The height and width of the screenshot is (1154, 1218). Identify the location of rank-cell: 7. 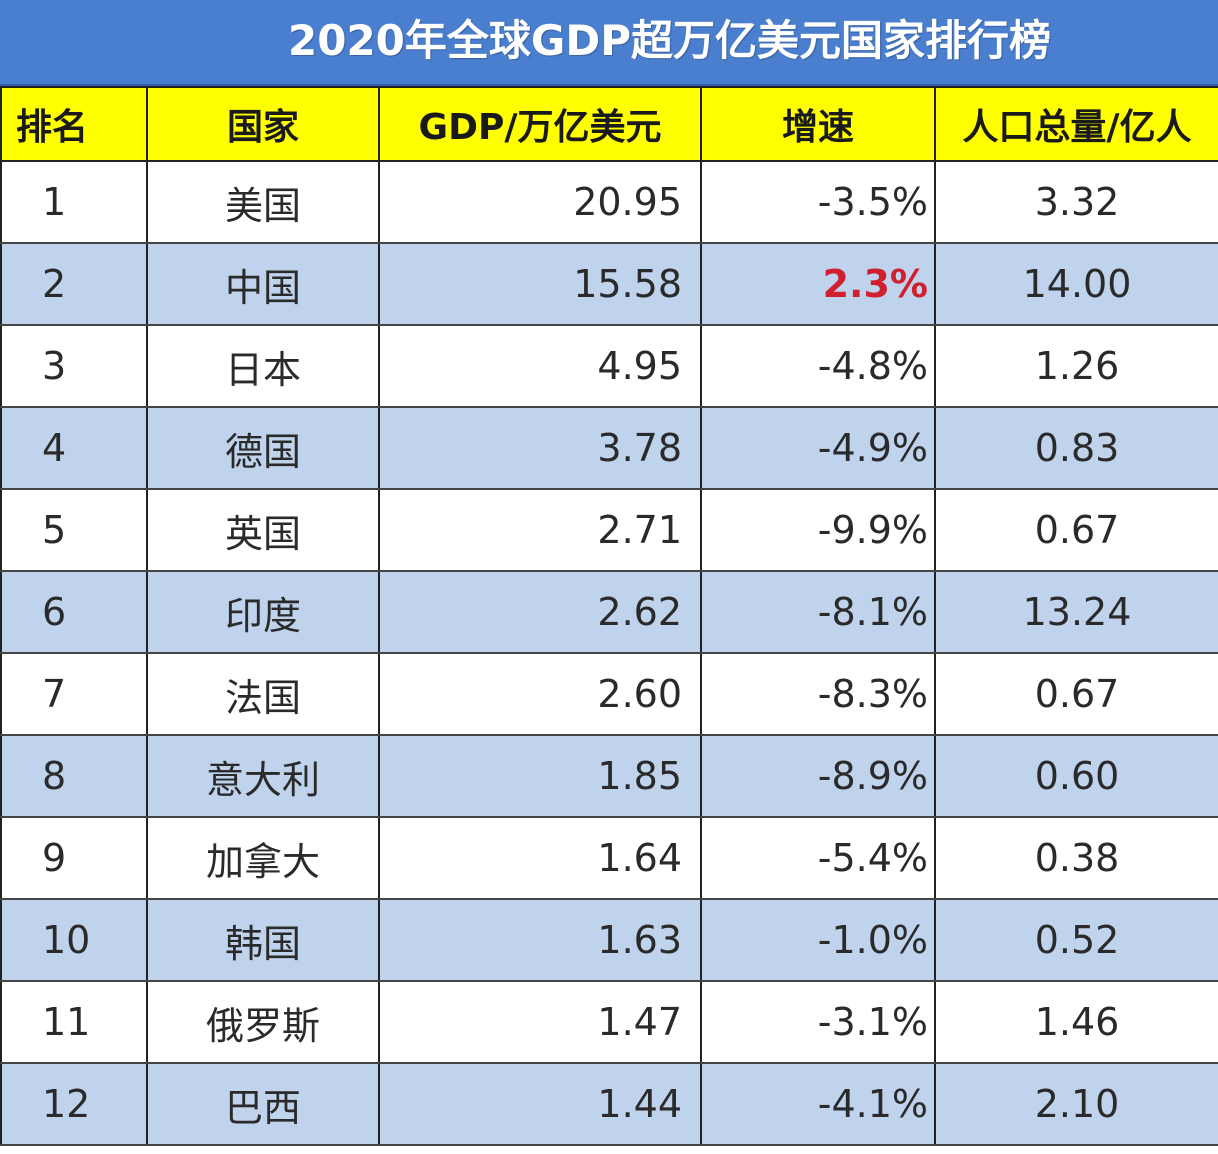
(74, 694).